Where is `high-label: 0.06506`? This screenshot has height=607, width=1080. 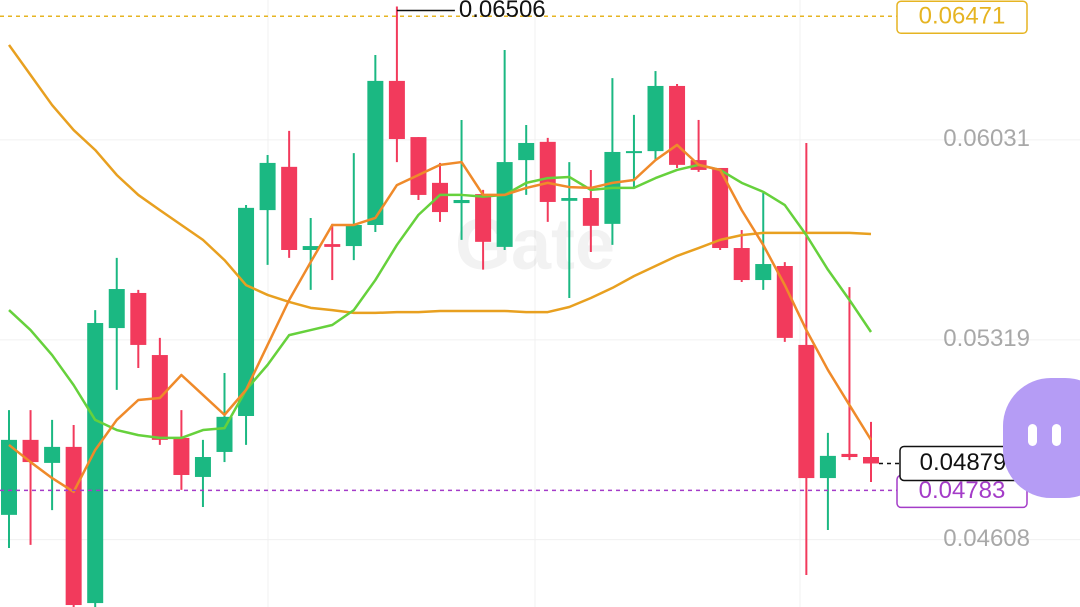
high-label: 0.06506 is located at coordinates (502, 11).